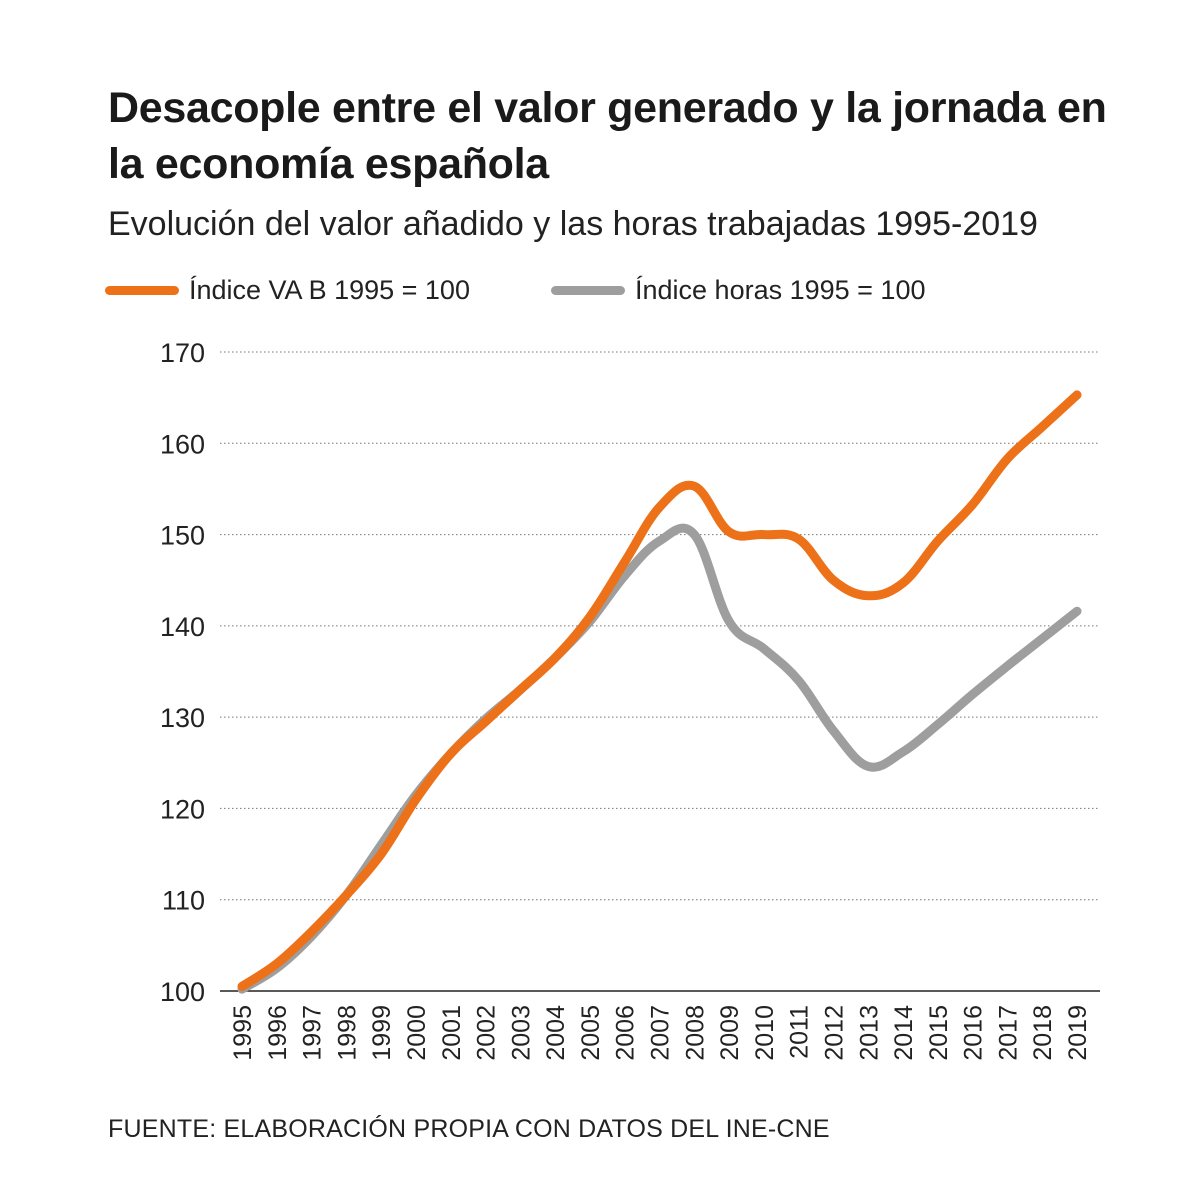  I want to click on x-tick-label-2014: 2014, so click(904, 1033).